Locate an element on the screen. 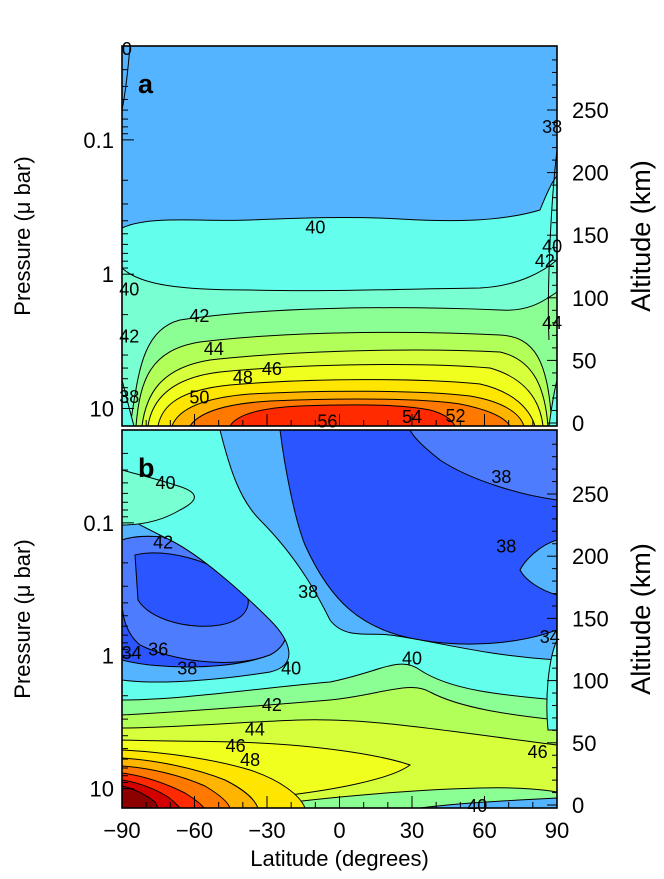 Image resolution: width=664 pixels, height=879 pixels. edge-left-a is located at coordinates (128, 402).